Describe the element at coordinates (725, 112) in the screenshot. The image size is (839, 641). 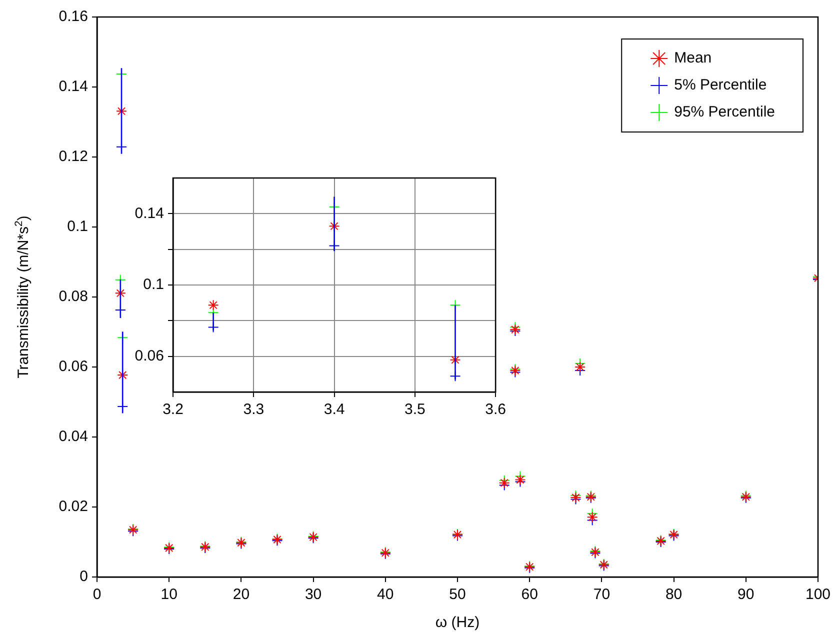
I see `legend-label: 95% Percentile` at that location.